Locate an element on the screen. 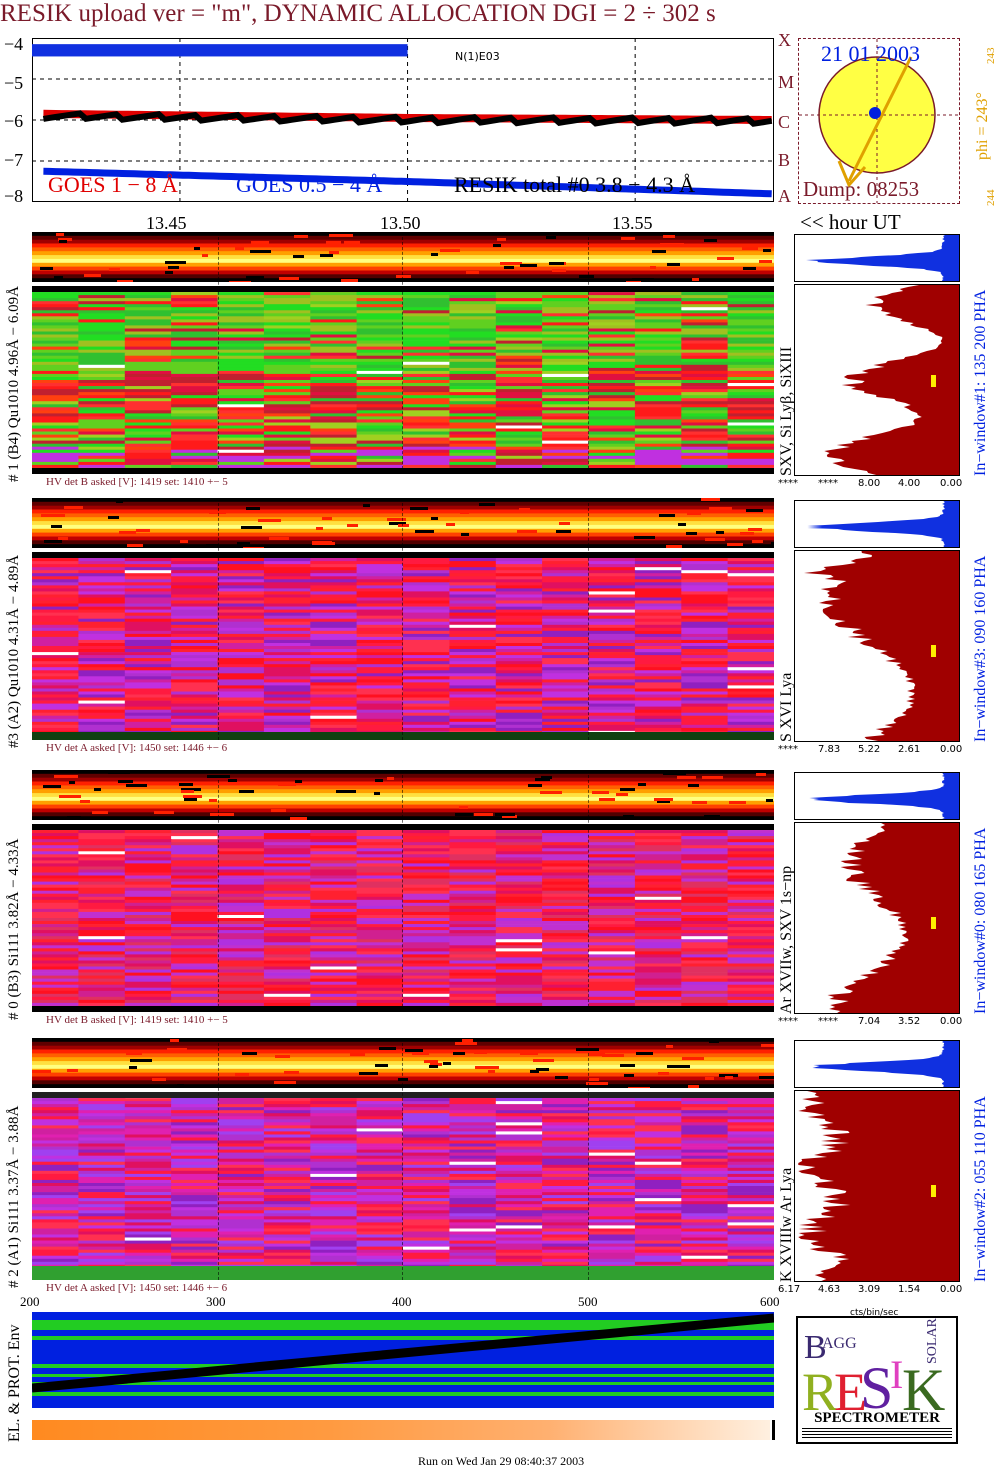 The image size is (1004, 1476). logo-fineprint is located at coordinates (877, 1434).